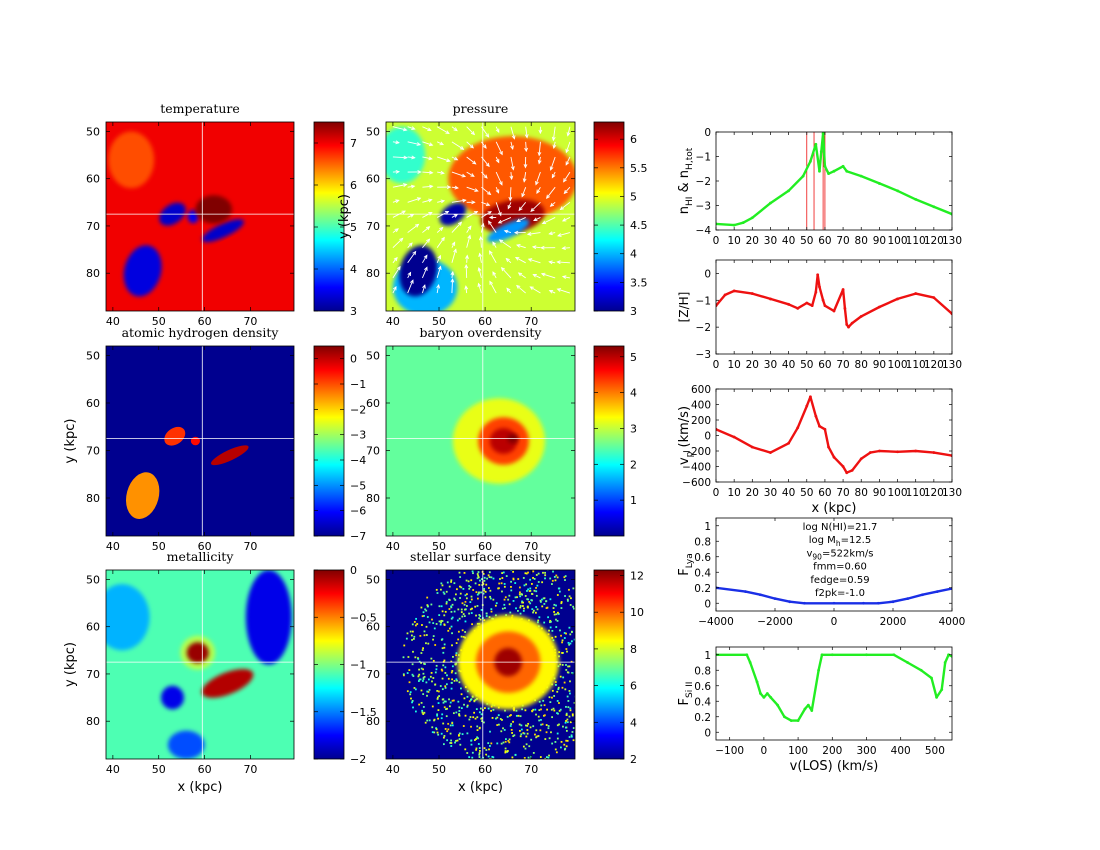 This screenshot has height=850, width=1100. I want to click on temperature-xtick-label: 50, so click(159, 321).